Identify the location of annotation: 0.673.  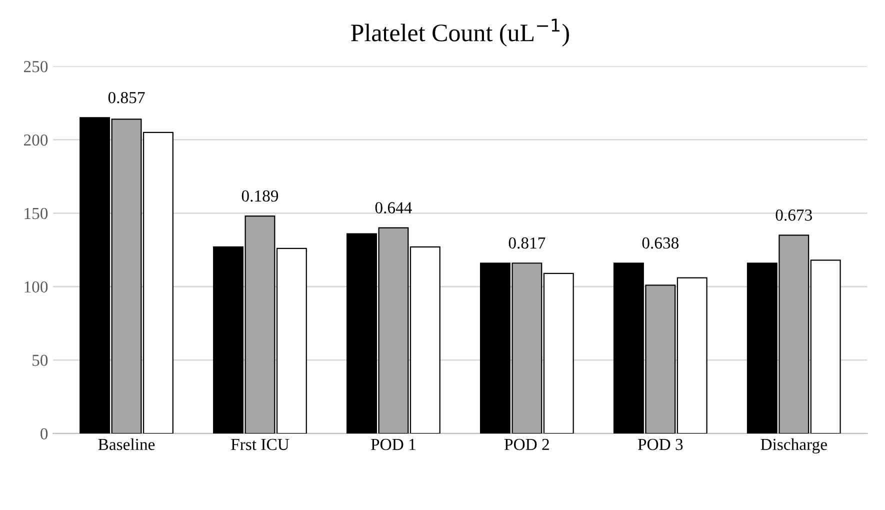
(794, 215).